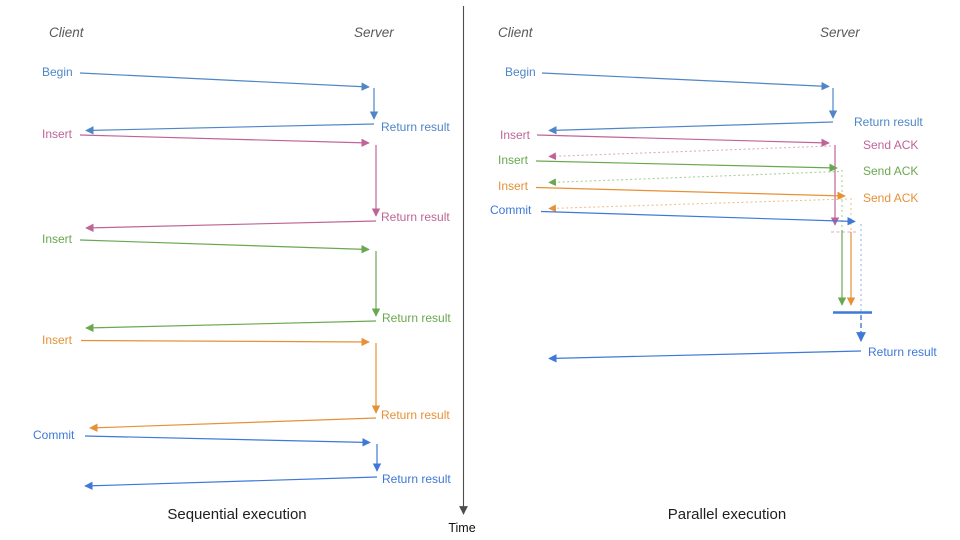  What do you see at coordinates (227, 441) in the screenshot?
I see `seq-commit-request-line` at bounding box center [227, 441].